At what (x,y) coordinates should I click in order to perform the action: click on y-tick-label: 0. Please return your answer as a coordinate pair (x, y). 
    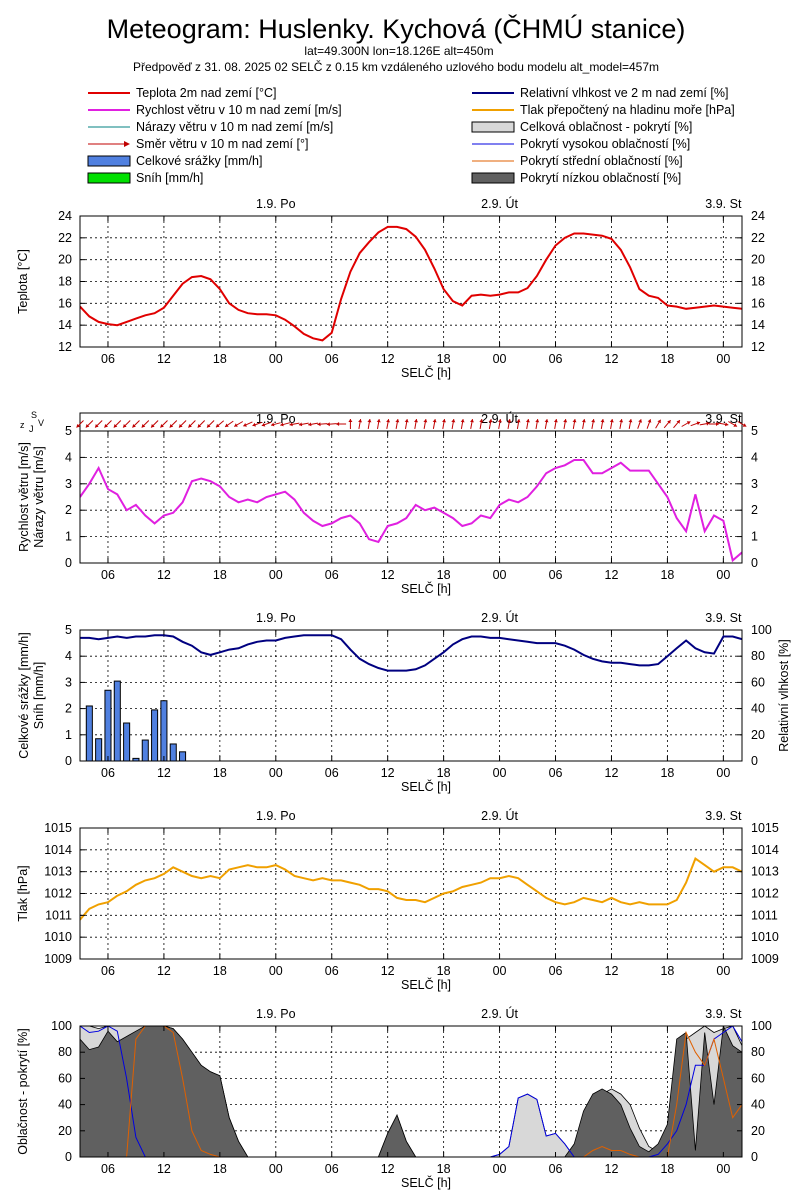
    Looking at the image, I should click on (68, 1157).